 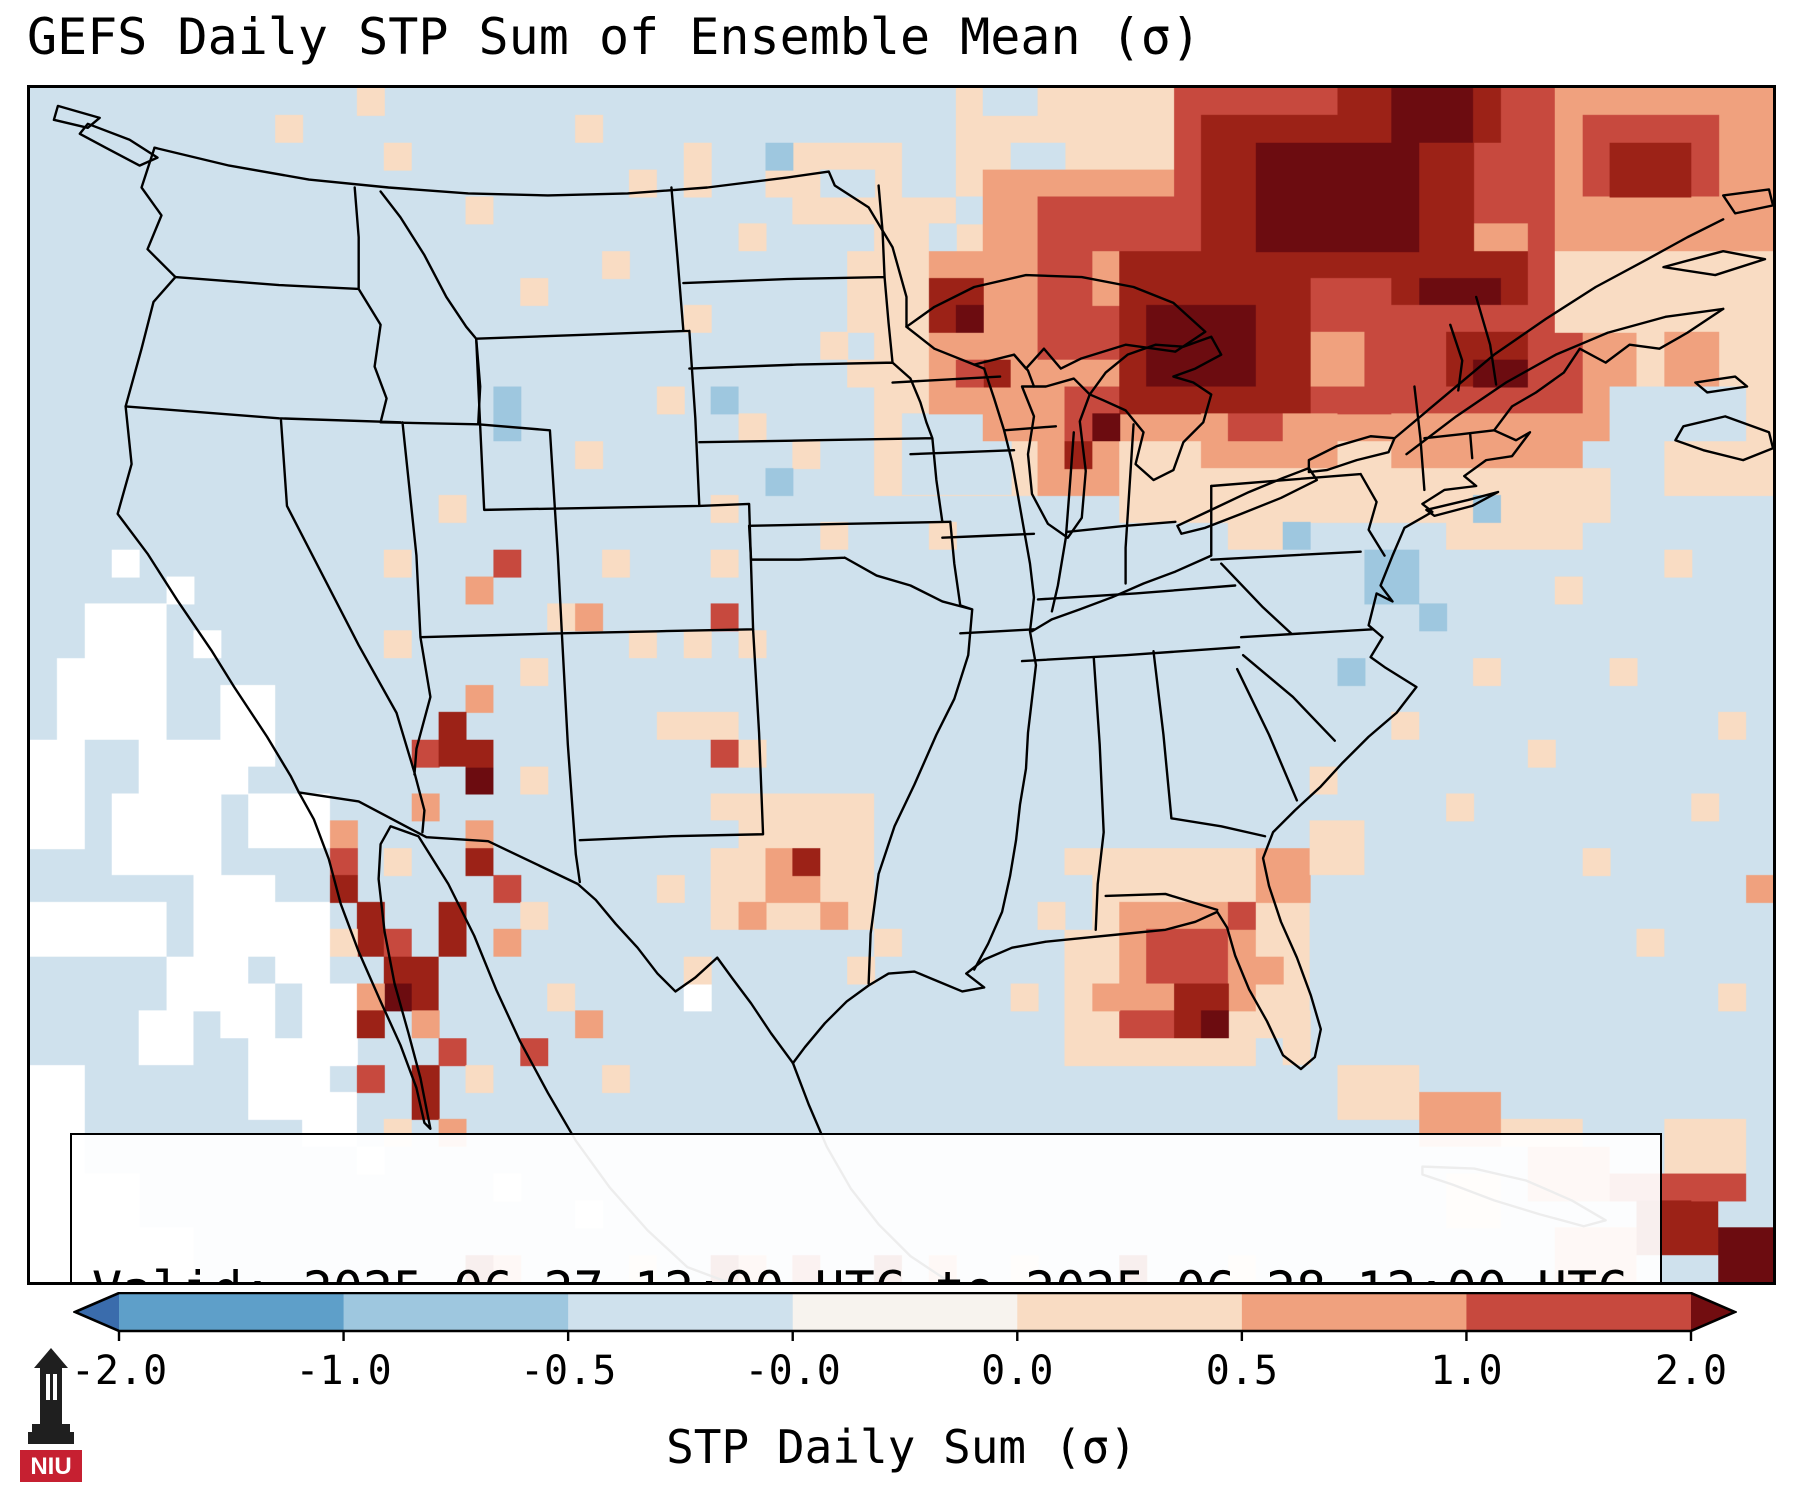 What do you see at coordinates (1017, 1371) in the screenshot?
I see `colorbar-tick-label: 0.0` at bounding box center [1017, 1371].